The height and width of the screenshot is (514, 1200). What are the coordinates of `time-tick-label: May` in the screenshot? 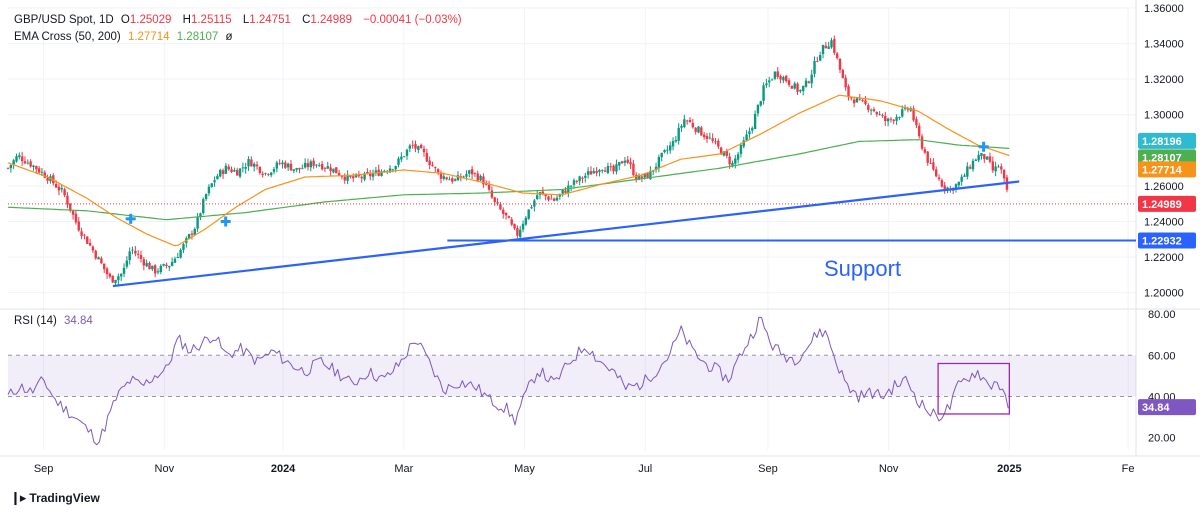 It's located at (524, 469).